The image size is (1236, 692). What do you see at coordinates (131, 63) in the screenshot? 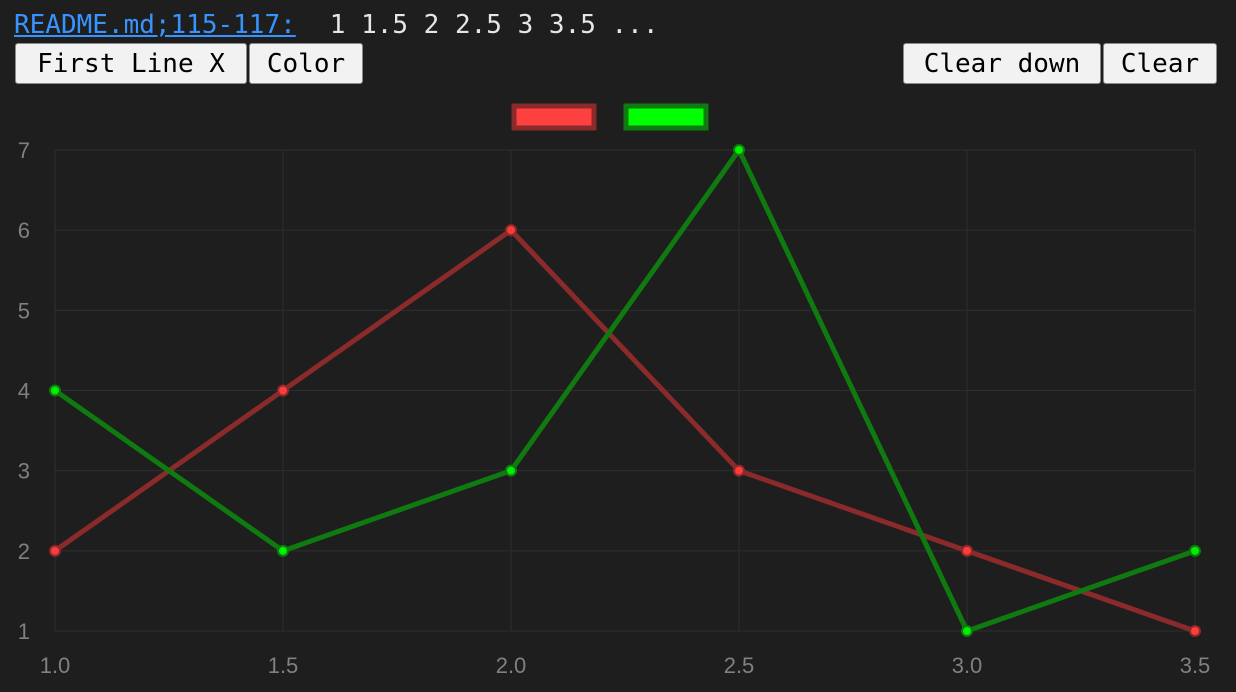
I see `first-line-x-button: First Line X` at bounding box center [131, 63].